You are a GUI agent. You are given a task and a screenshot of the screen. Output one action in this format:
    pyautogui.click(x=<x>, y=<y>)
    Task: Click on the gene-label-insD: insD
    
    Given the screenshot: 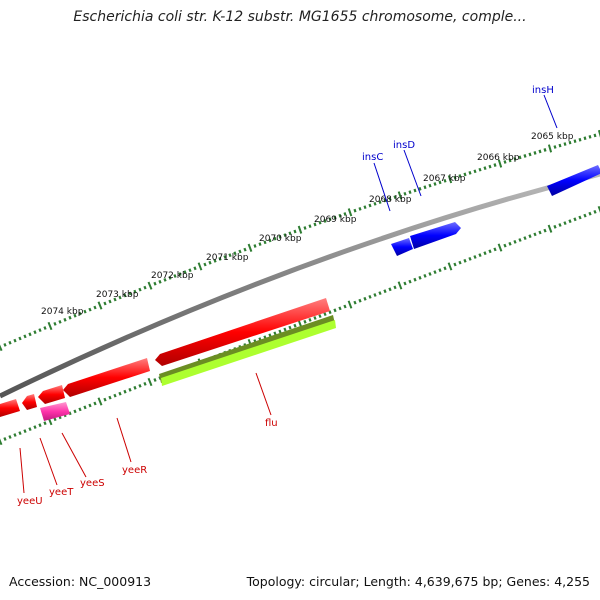 What is the action you would take?
    pyautogui.click(x=404, y=145)
    